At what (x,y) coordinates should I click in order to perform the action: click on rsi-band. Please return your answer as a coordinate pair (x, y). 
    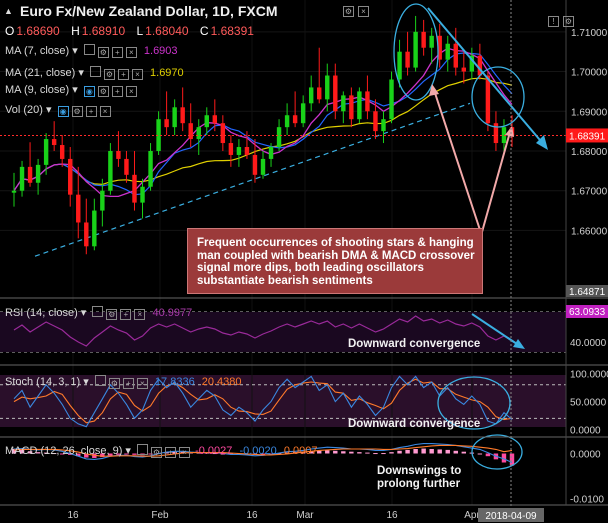
    Looking at the image, I should click on (283, 332).